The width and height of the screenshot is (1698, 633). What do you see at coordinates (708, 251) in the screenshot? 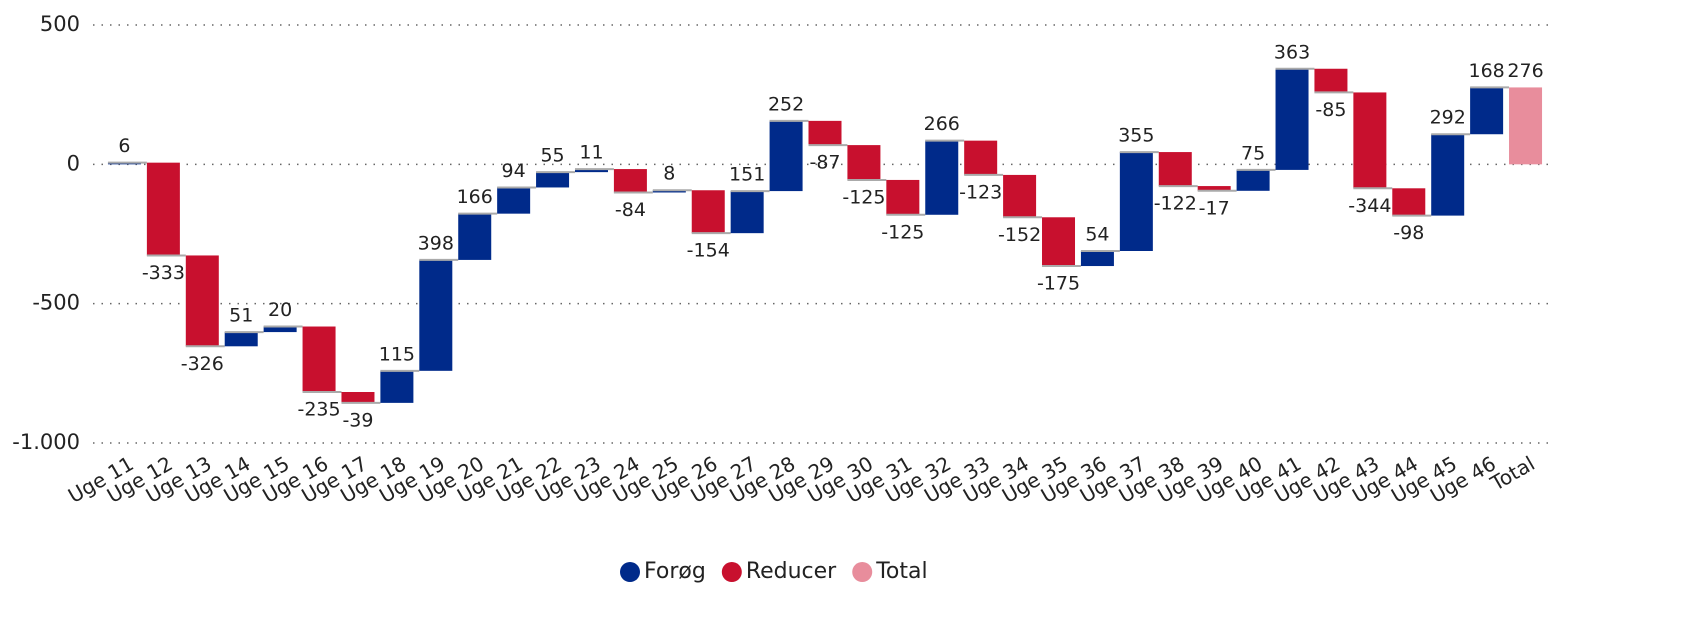
I see `data-label: -154` at bounding box center [708, 251].